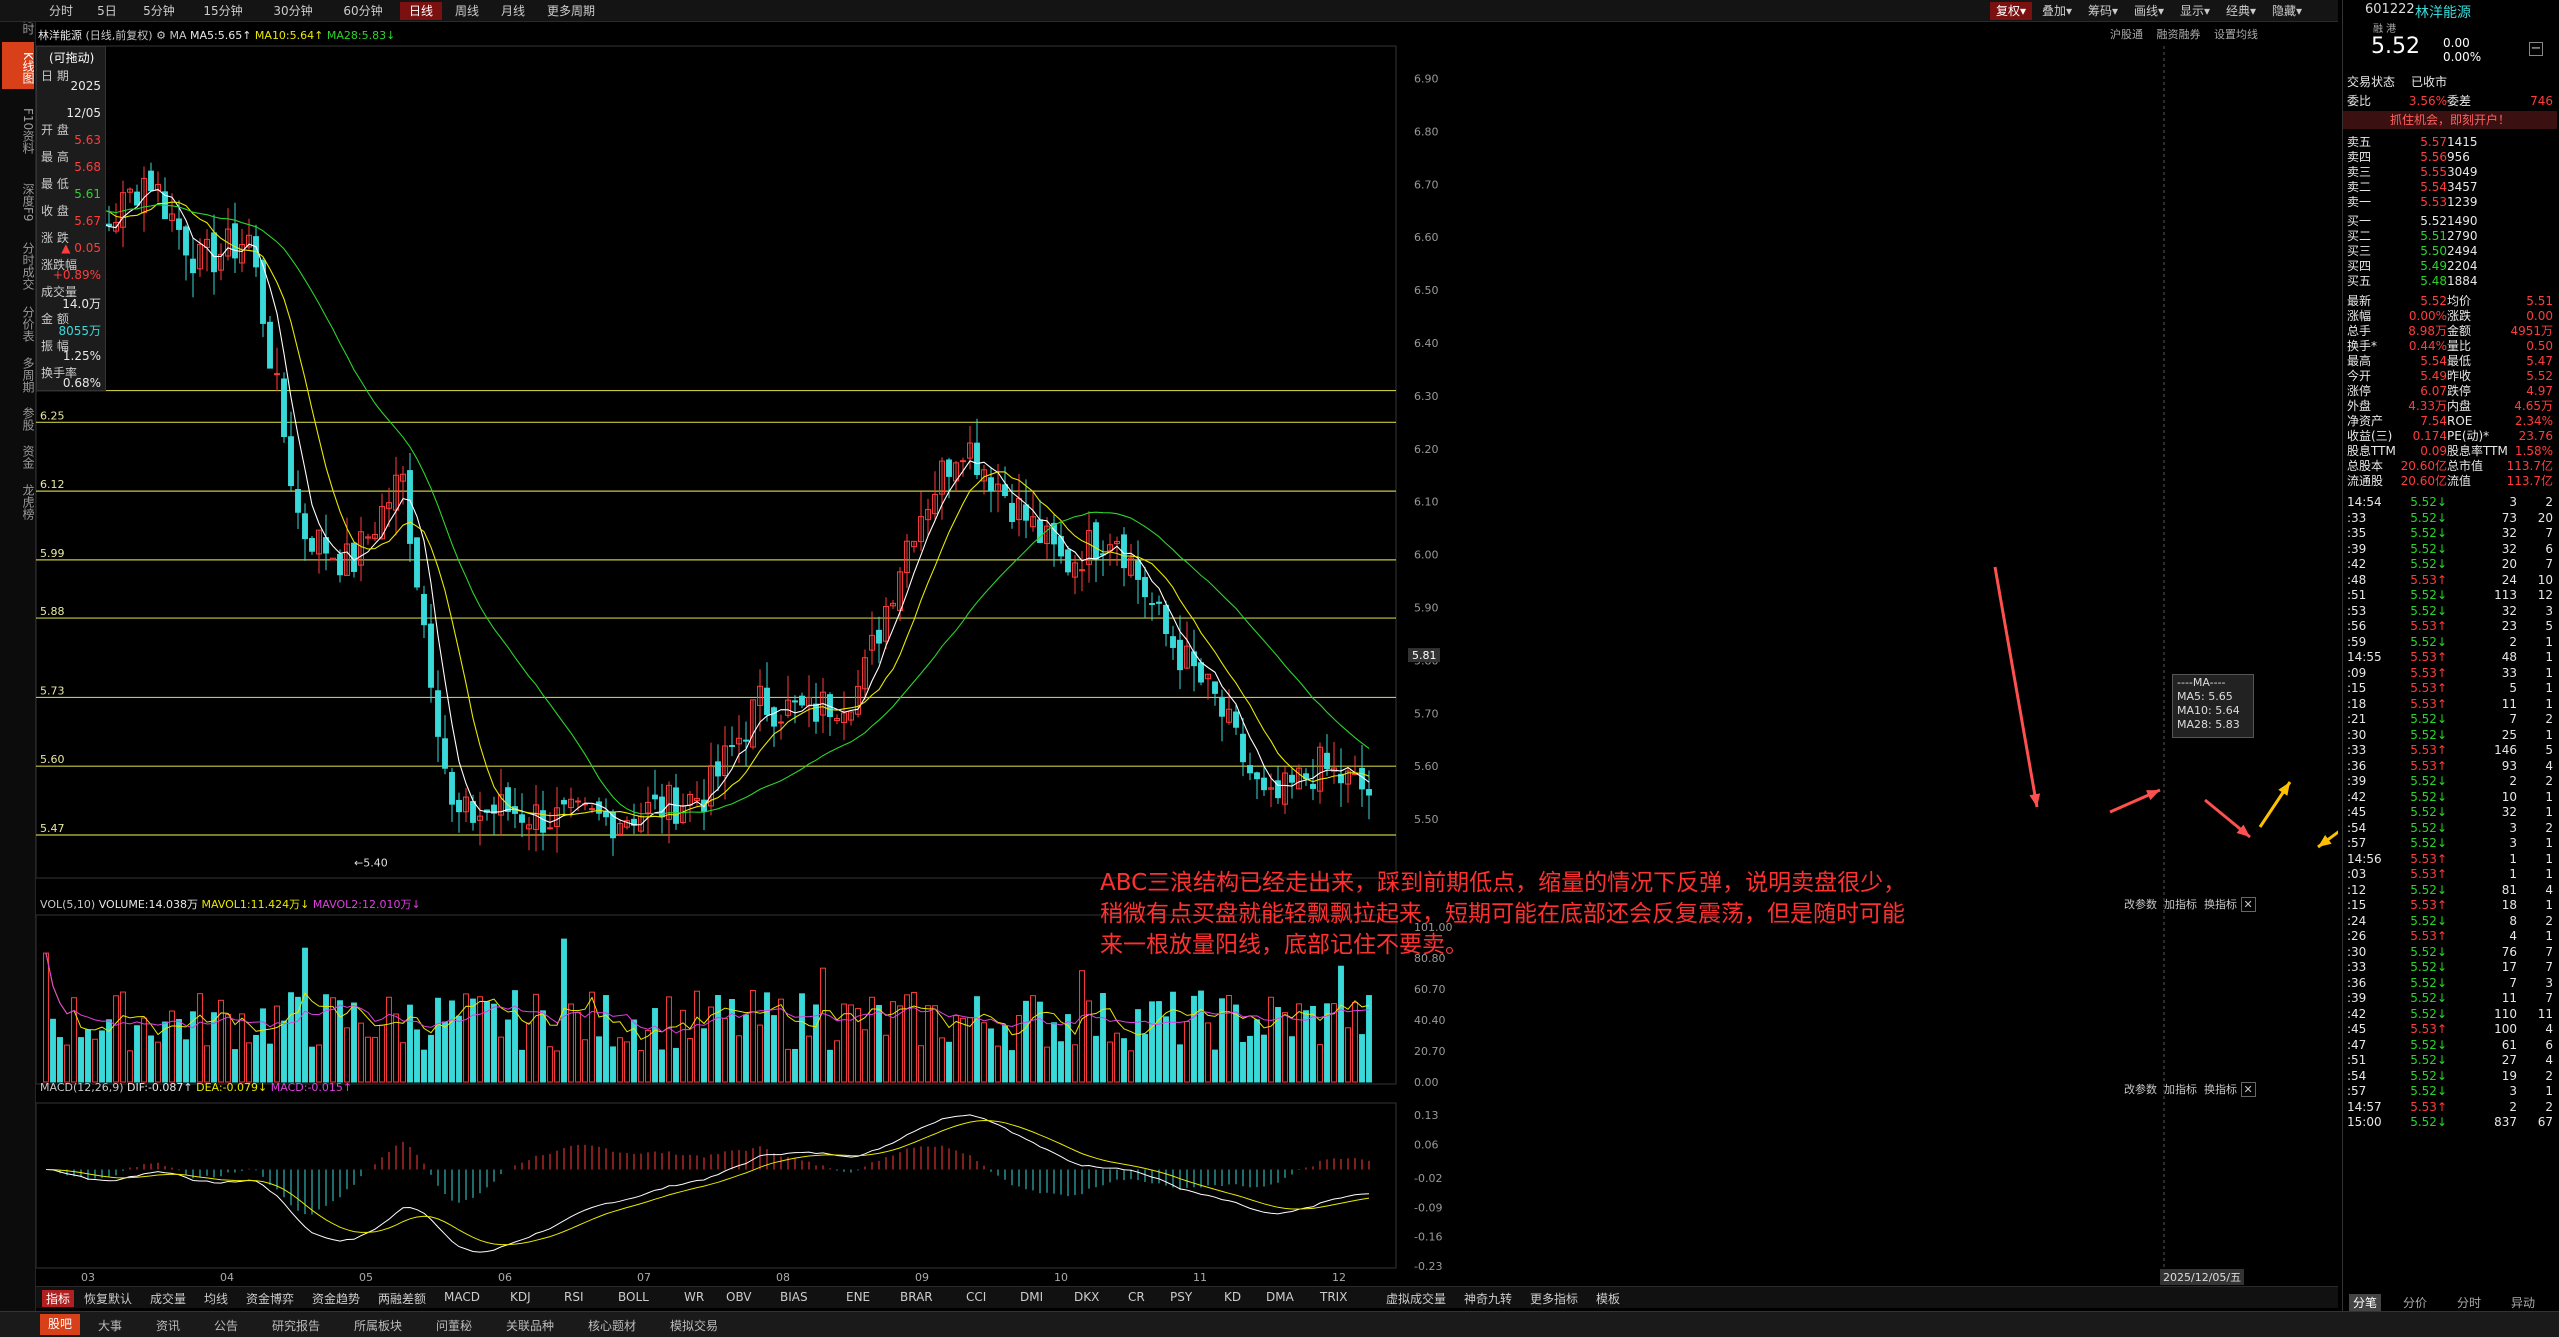 Image resolution: width=2559 pixels, height=1337 pixels. I want to click on quote-stat: 外盘 4.33万 内盘 4.65万, so click(2452, 406).